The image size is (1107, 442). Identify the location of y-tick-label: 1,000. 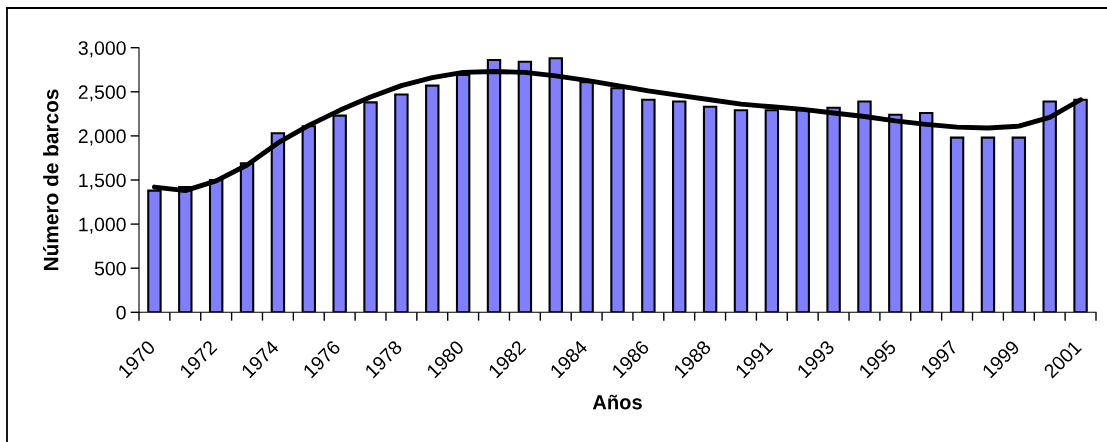
(102, 225).